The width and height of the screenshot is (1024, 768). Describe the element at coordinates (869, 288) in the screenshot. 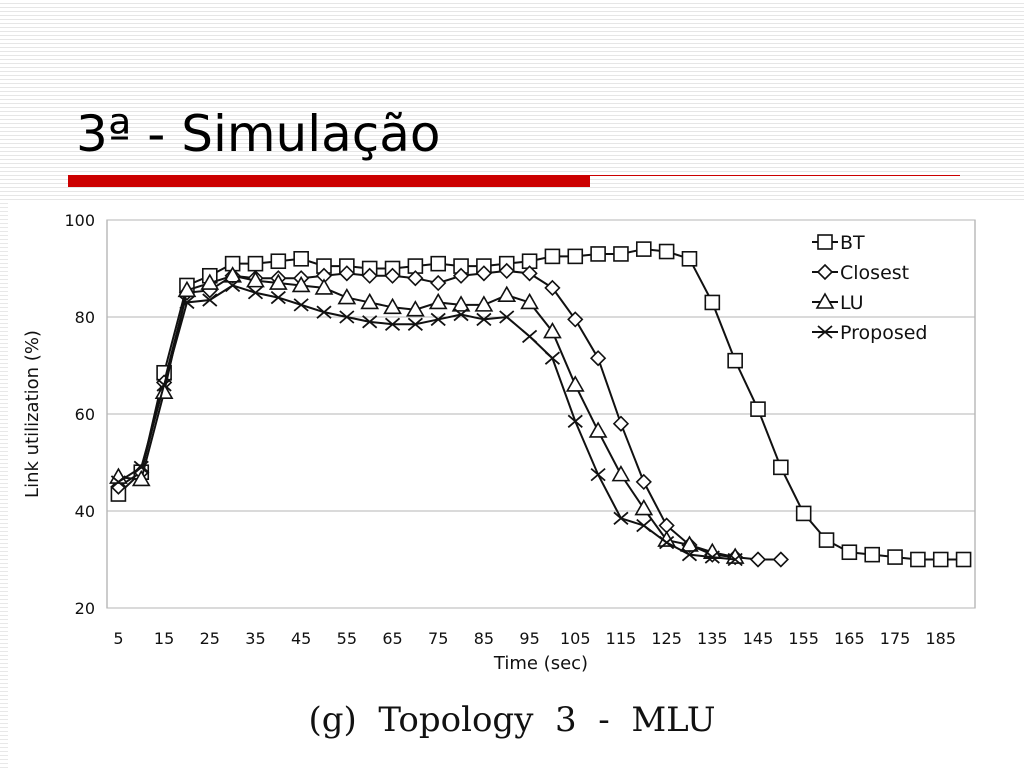

I see `legend: BT Closest LU Proposed` at that location.